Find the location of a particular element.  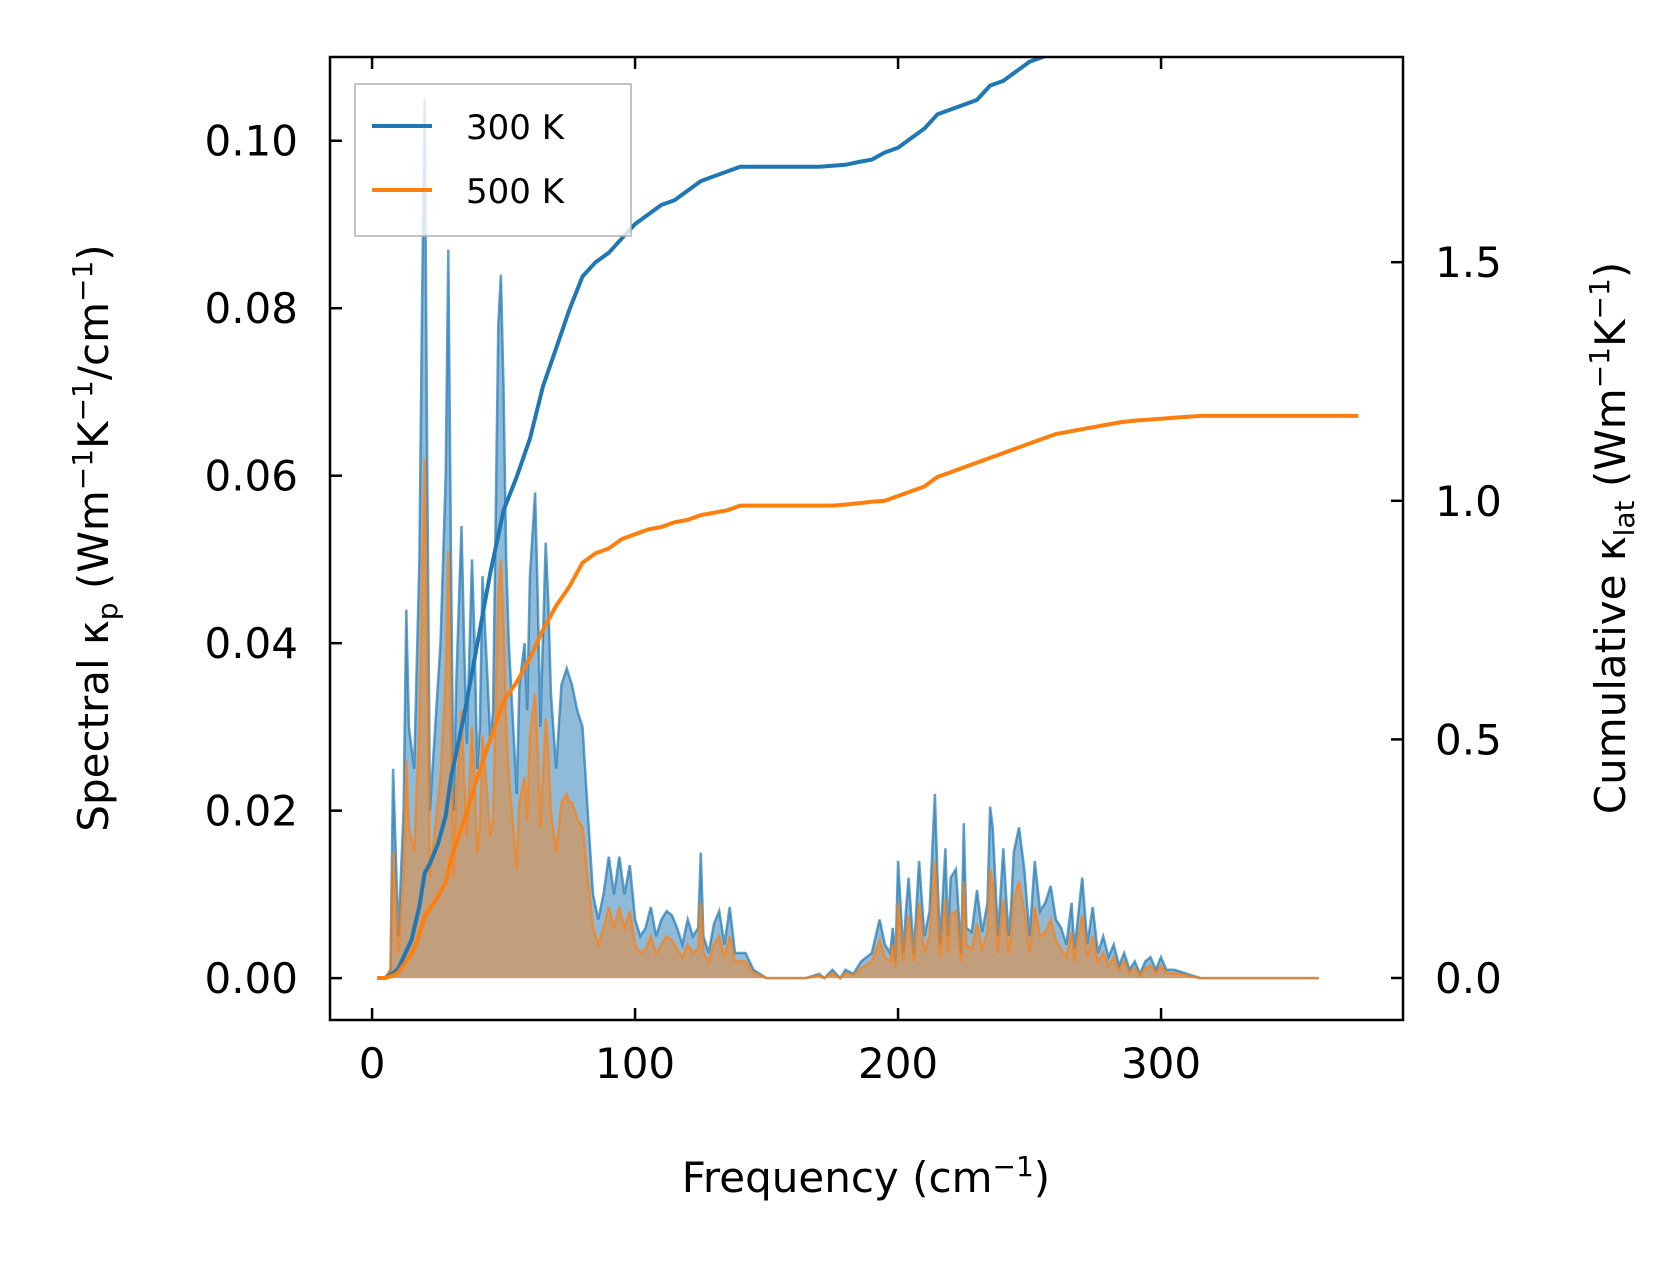

y-left-tick-label-0.08: 0.08 is located at coordinates (251, 308).